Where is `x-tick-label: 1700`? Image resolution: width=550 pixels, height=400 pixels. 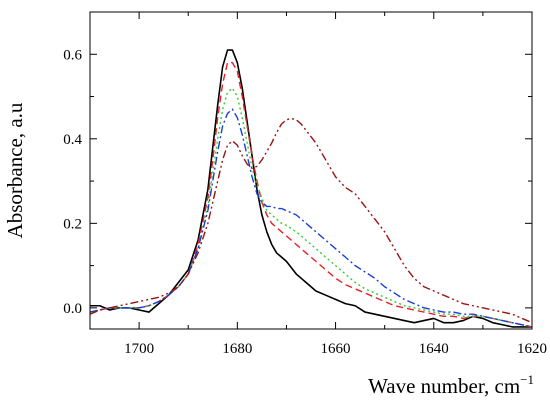
x-tick-label: 1700 is located at coordinates (139, 349).